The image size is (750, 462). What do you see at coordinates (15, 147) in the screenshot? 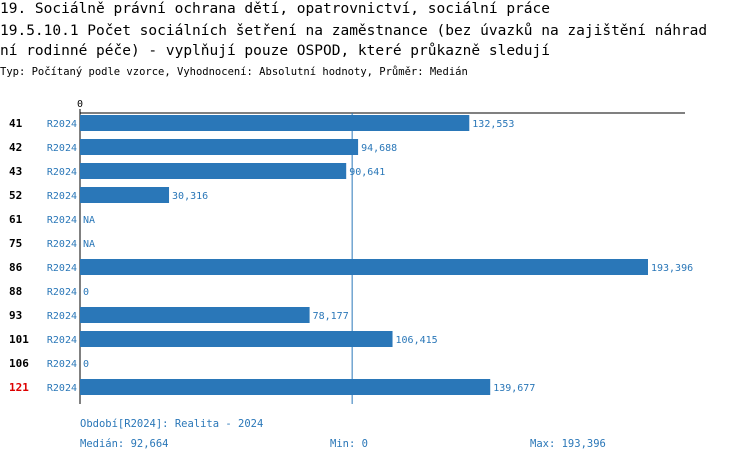
I see `category-label: 42` at bounding box center [15, 147].